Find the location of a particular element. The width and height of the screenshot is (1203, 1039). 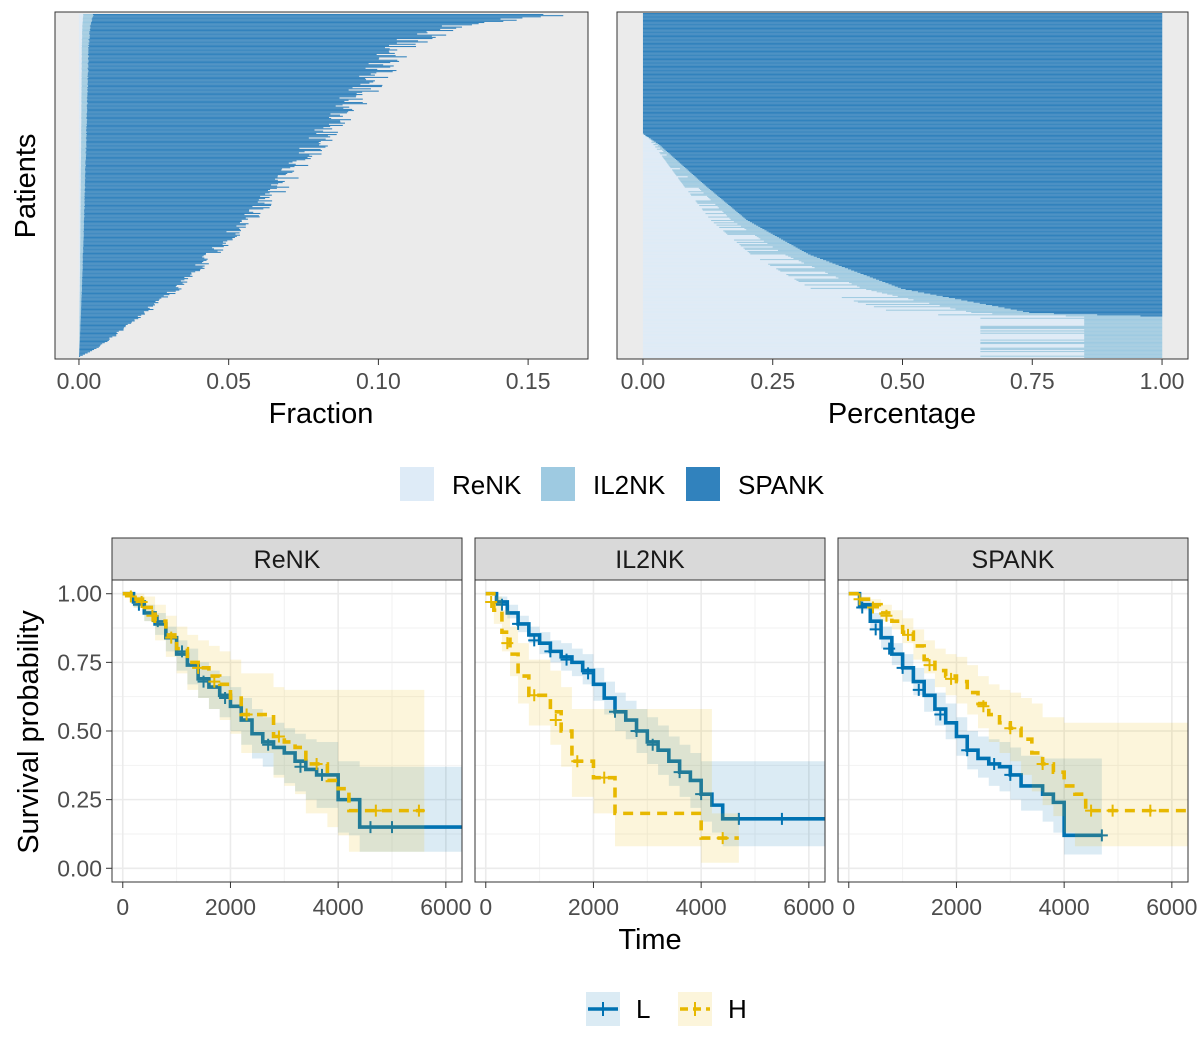

facet-strip-label: IL2NK is located at coordinates (650, 560).